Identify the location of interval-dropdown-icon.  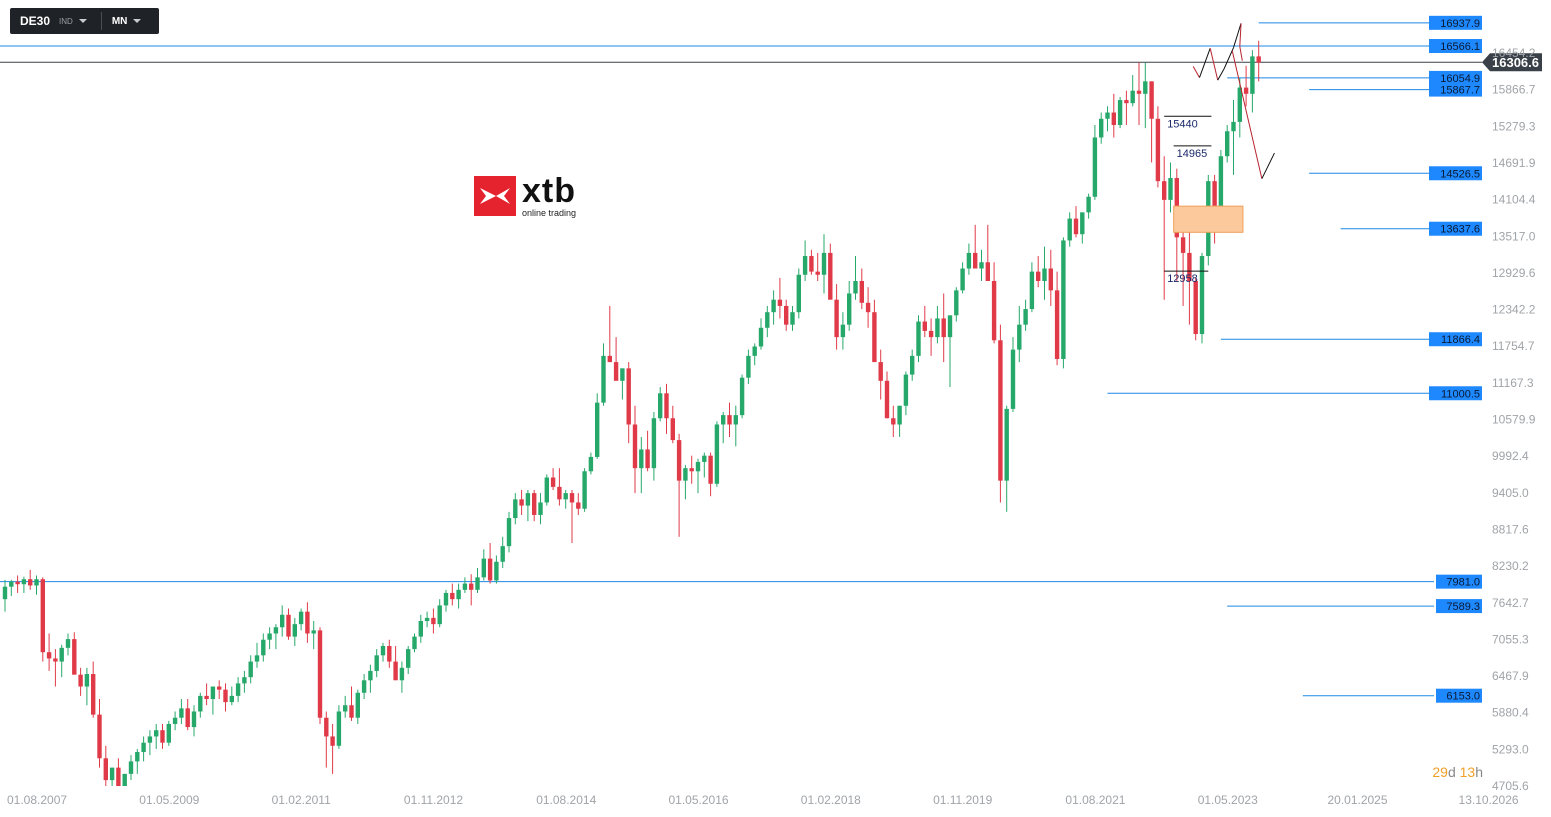
(137, 21).